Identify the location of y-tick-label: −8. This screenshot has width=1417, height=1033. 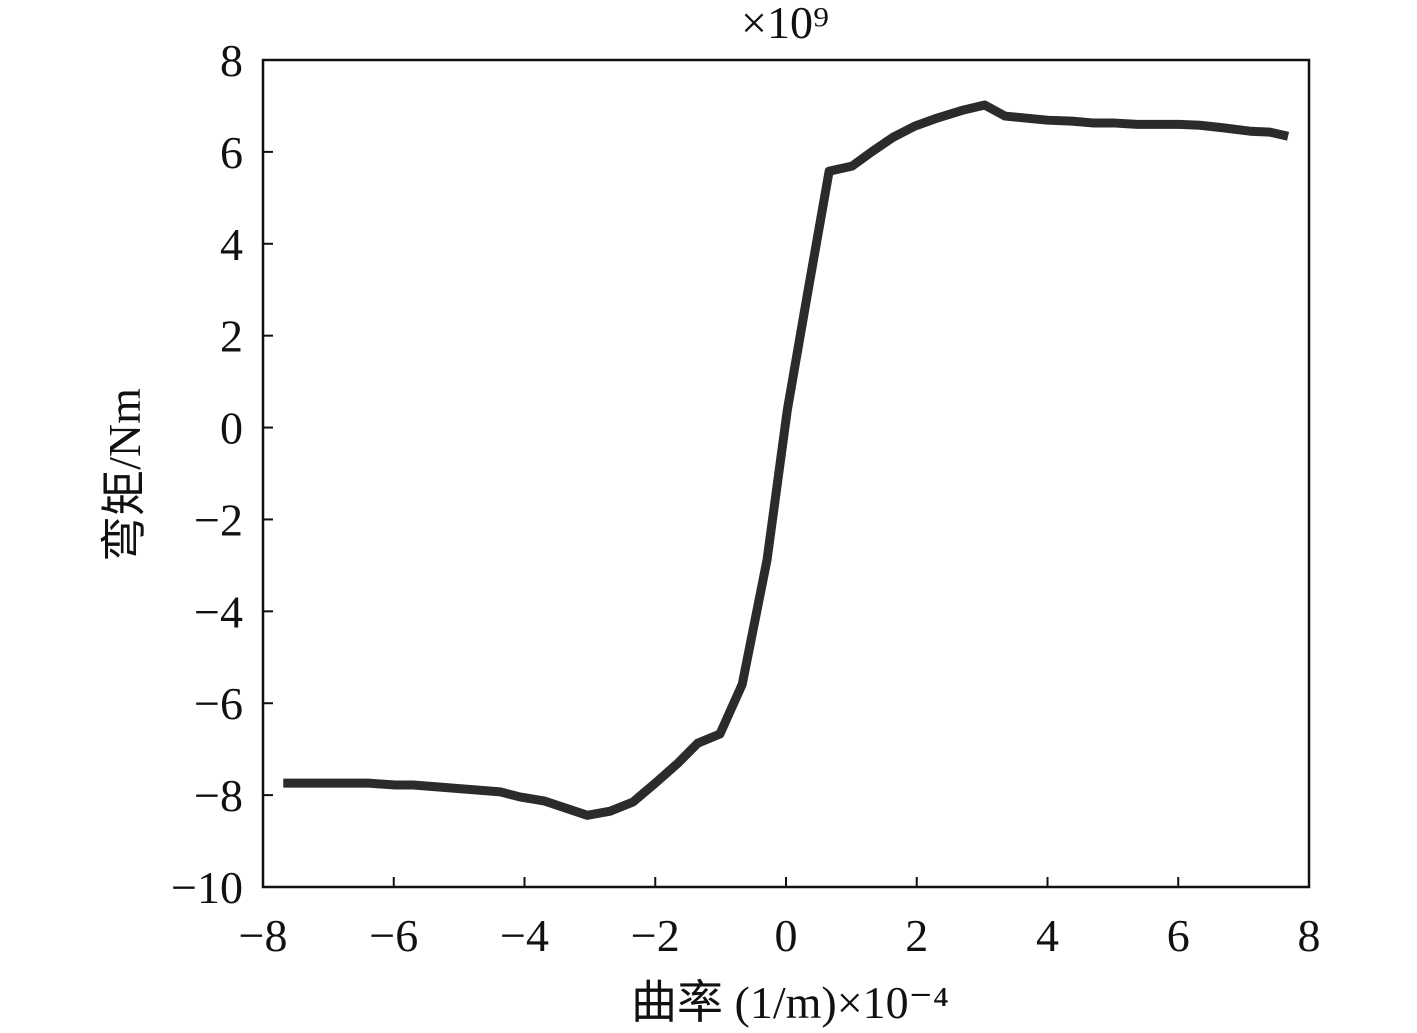
(218, 795).